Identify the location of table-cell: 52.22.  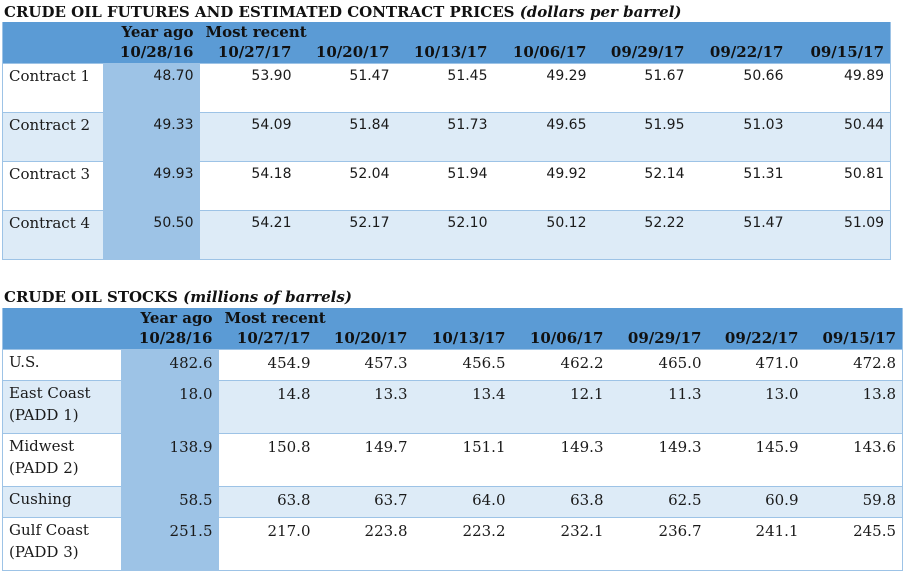
(641, 235).